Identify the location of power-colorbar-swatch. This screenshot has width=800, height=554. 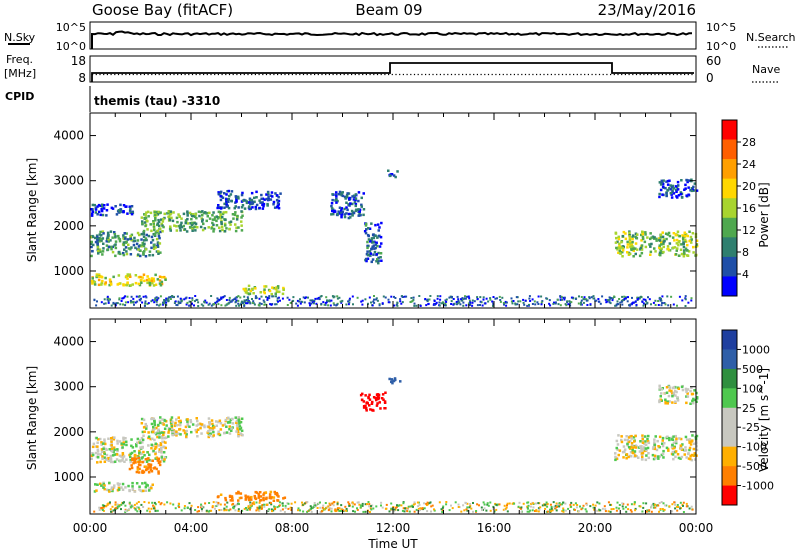
(729, 188).